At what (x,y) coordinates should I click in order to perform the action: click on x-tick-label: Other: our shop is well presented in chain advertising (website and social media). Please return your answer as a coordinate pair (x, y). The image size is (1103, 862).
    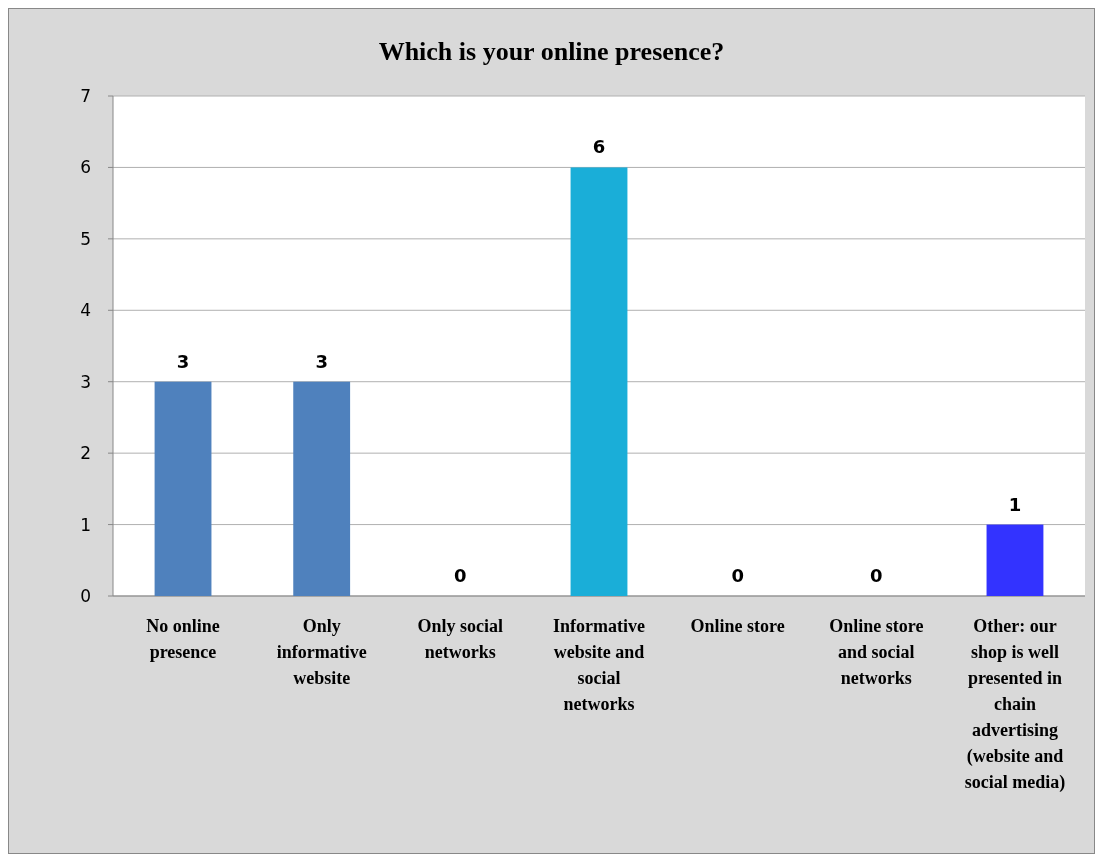
    Looking at the image, I should click on (1015, 704).